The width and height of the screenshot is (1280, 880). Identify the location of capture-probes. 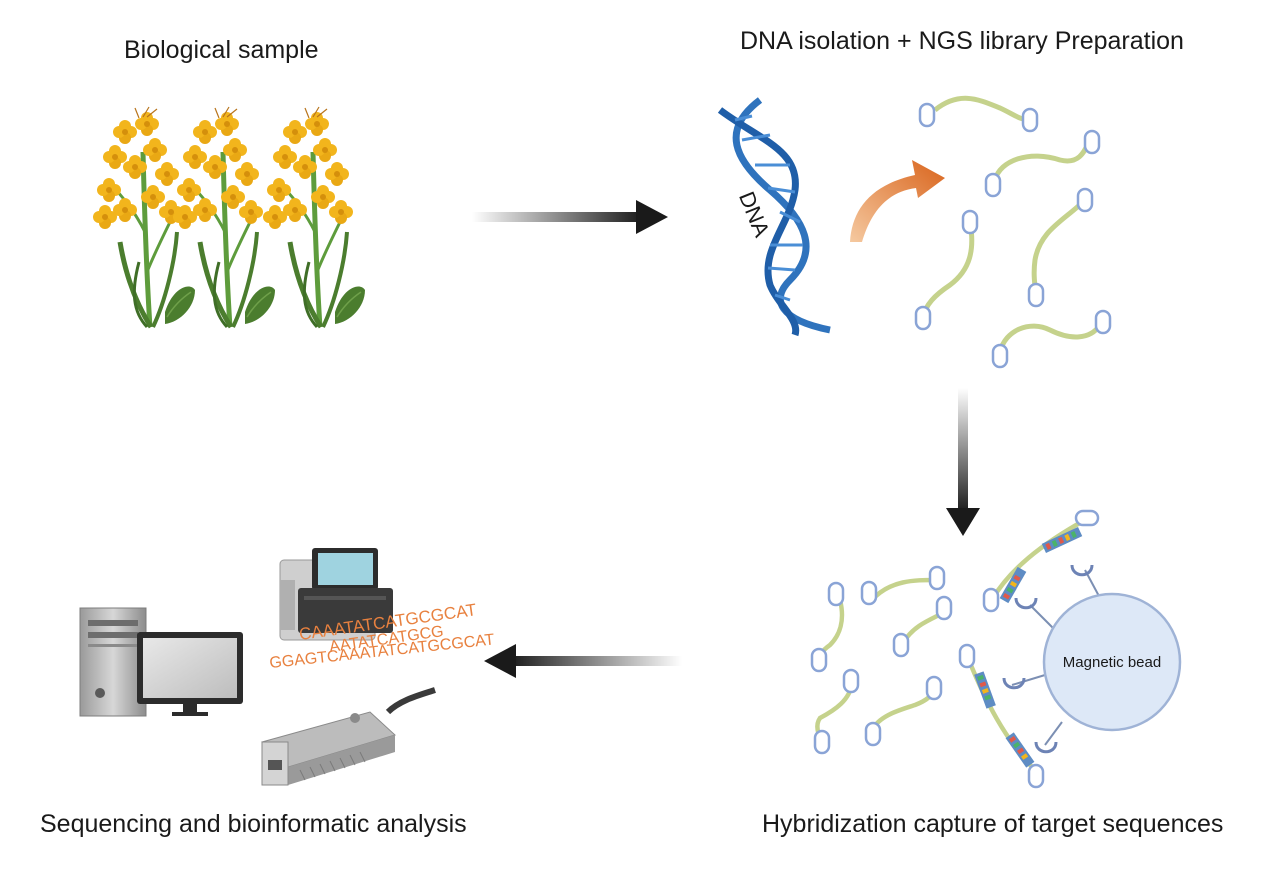
(1028, 647).